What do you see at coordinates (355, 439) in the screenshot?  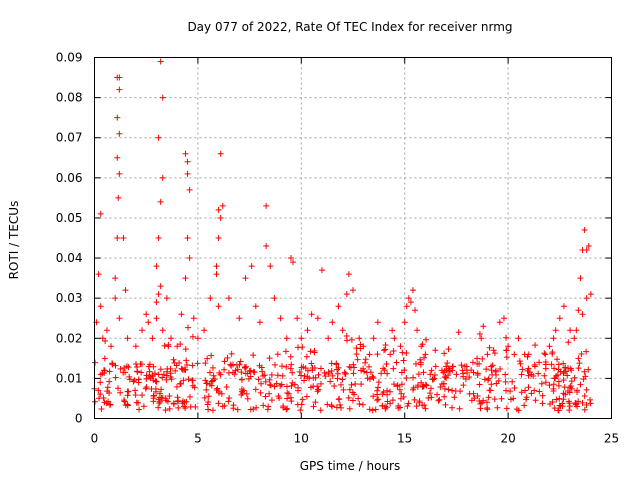 I see `x-tick-labels: 0 5 10 15 20 25` at bounding box center [355, 439].